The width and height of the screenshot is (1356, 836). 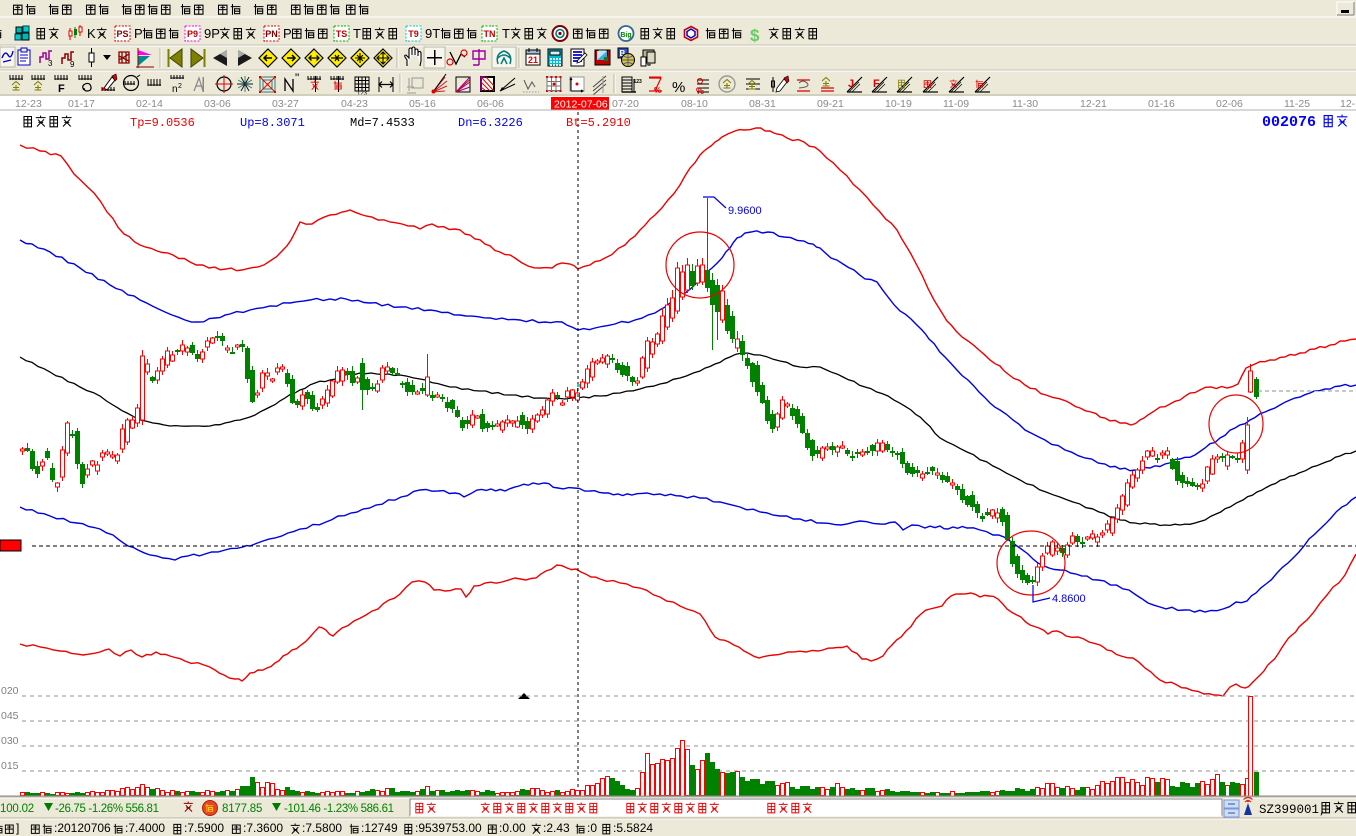 What do you see at coordinates (379, 828) in the screenshot?
I see `svg-text: :12749` at bounding box center [379, 828].